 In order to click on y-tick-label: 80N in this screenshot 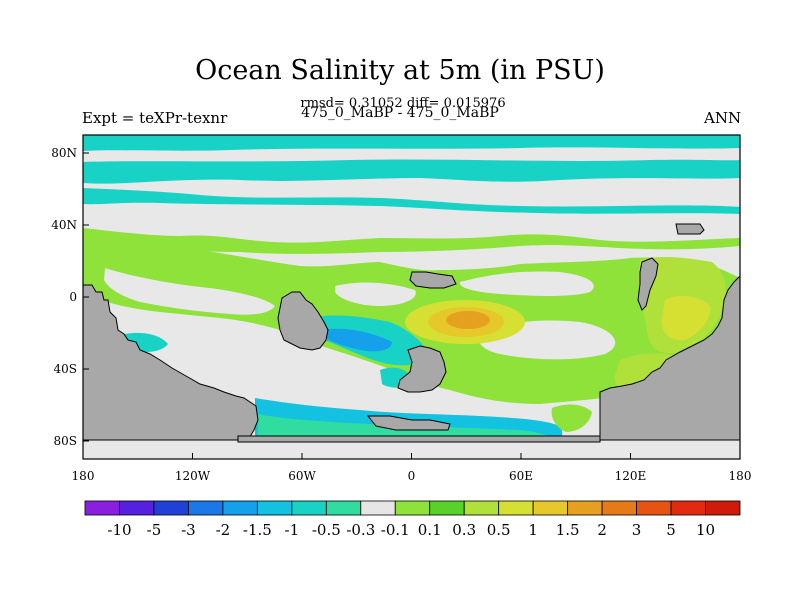, I will do `click(64, 153)`.